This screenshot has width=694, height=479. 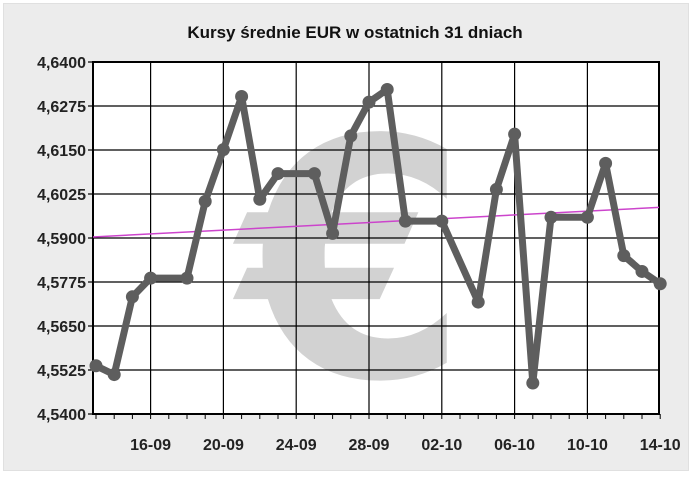 What do you see at coordinates (61, 371) in the screenshot?
I see `y-tick-label: 4,5525` at bounding box center [61, 371].